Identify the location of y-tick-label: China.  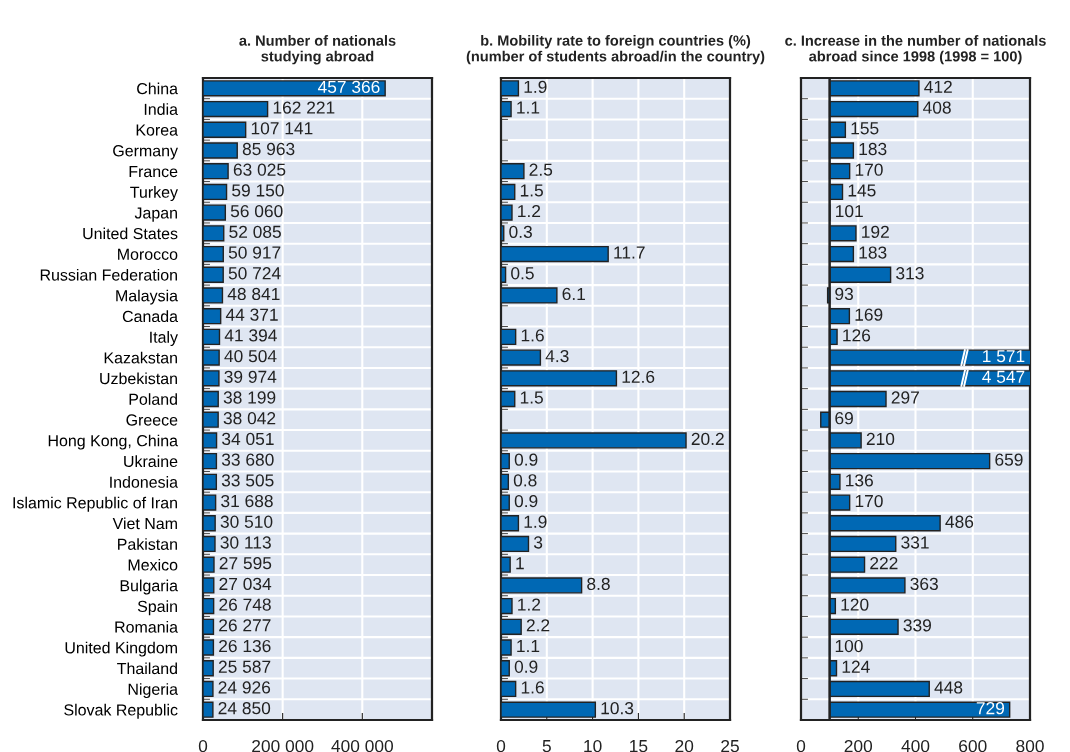
(157, 88).